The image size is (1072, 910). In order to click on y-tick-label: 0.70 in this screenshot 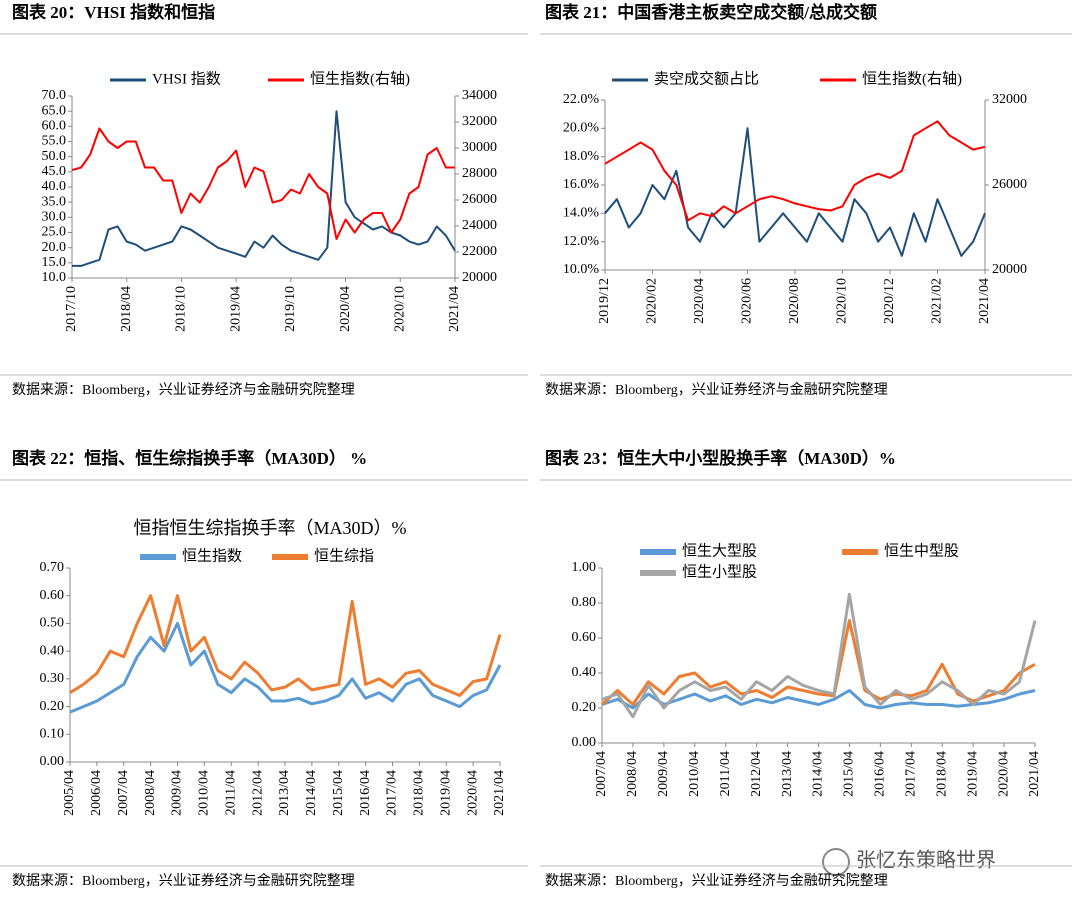, I will do `click(52, 567)`.